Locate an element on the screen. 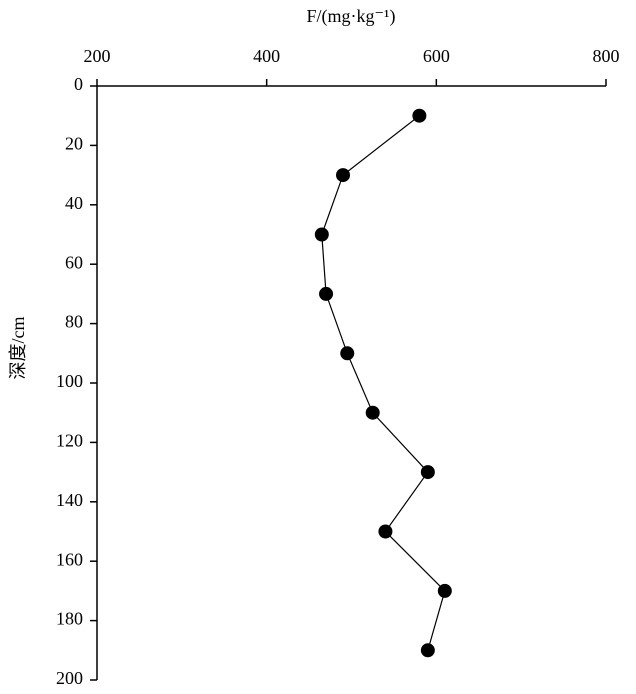  y-tick-label: 20 is located at coordinates (74, 144).